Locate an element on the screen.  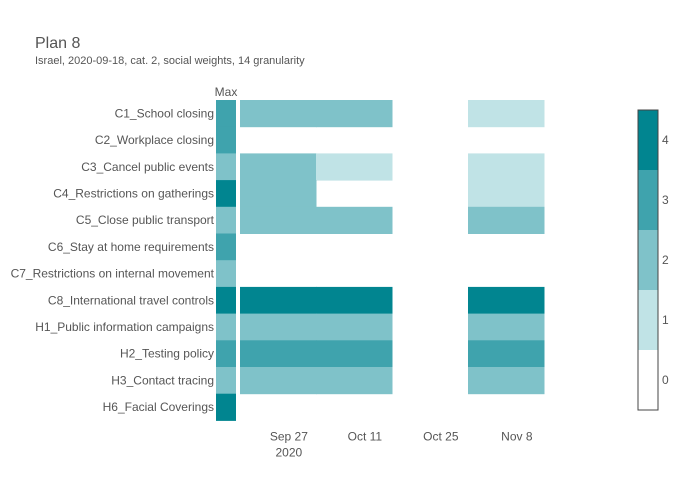
max-column-header: Max is located at coordinates (226, 92).